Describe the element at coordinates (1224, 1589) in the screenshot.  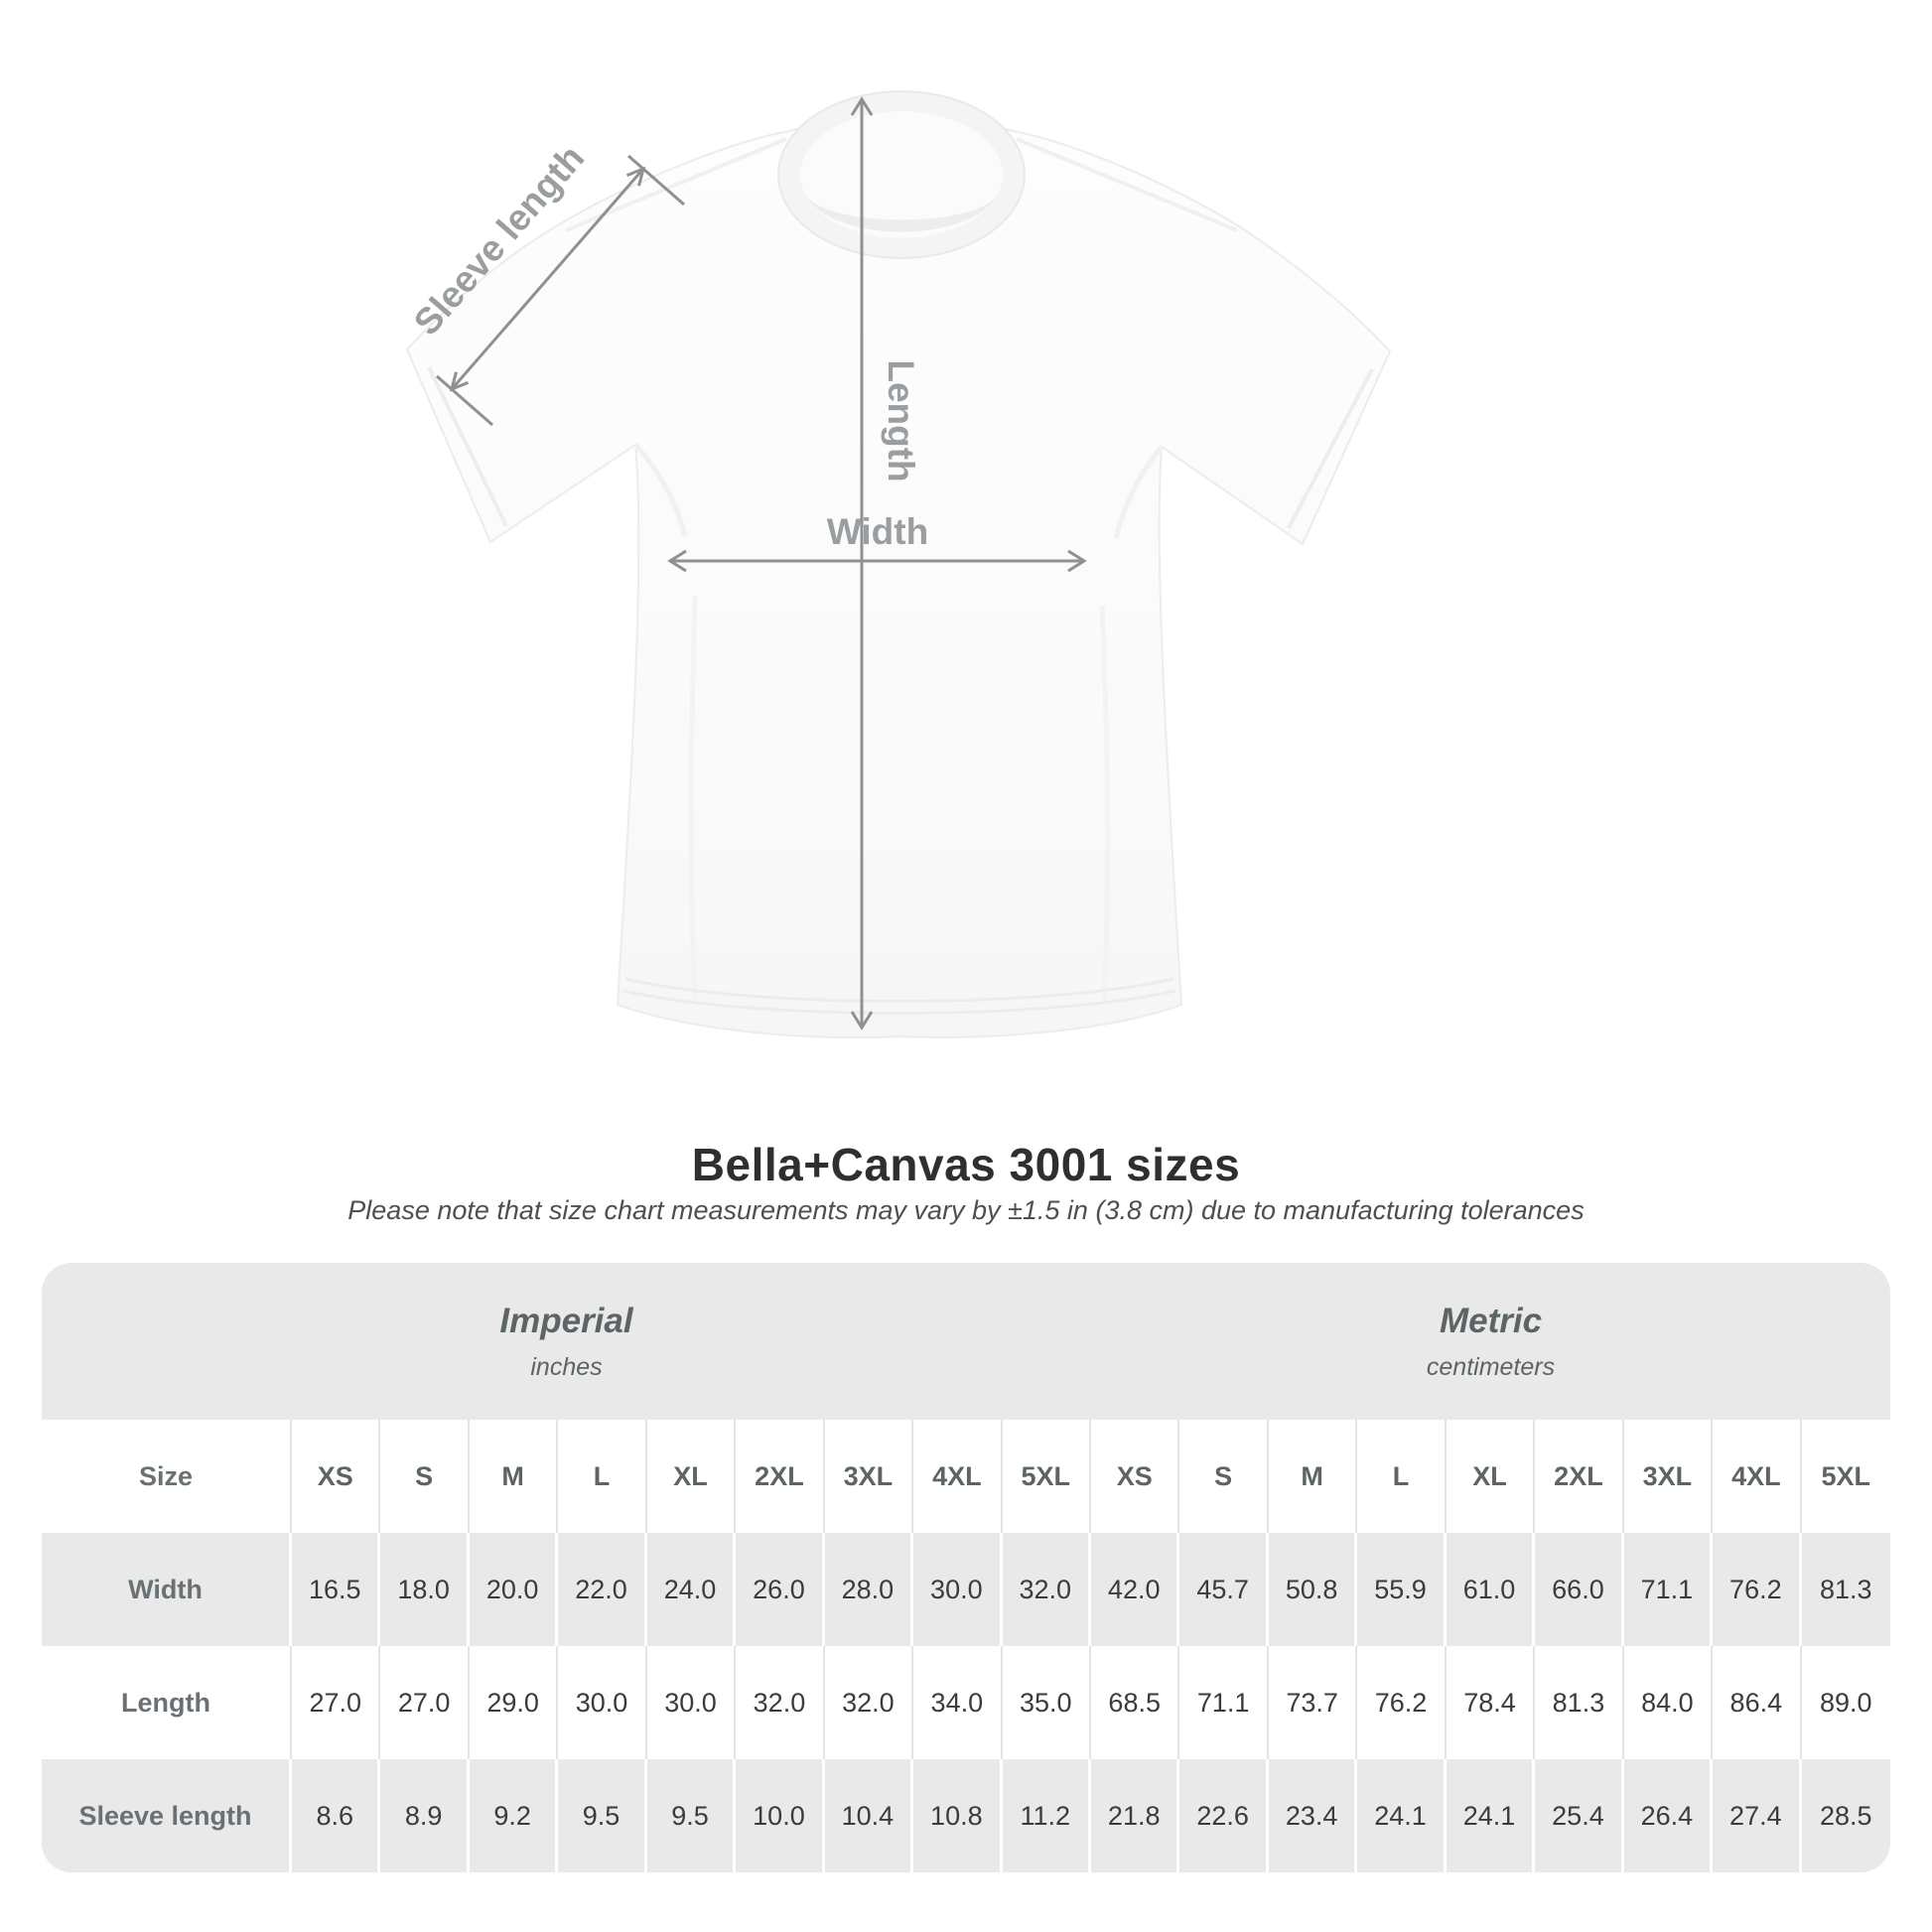
I see `value-cell: 45.7` at that location.